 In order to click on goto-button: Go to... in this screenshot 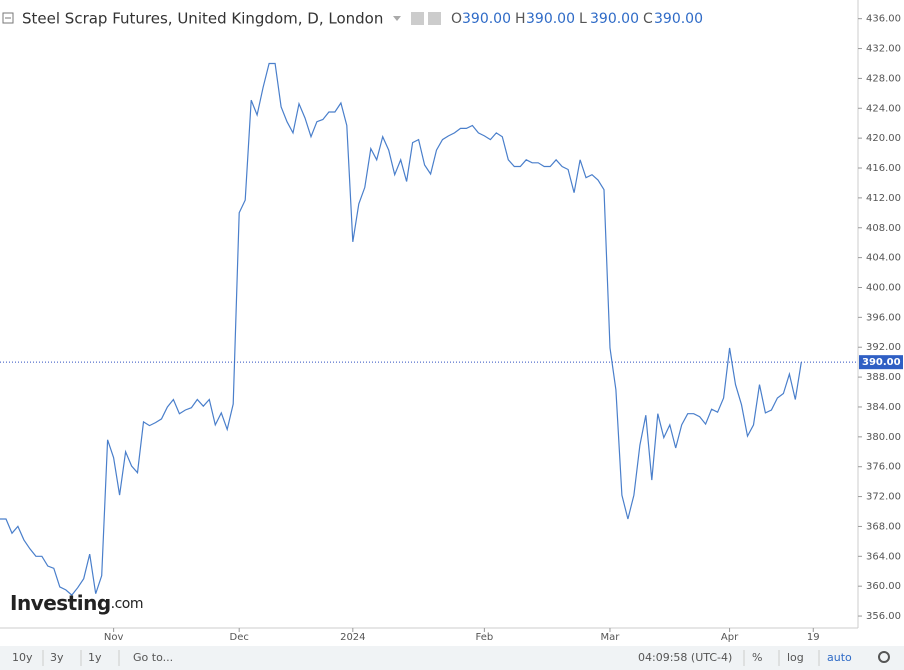, I will do `click(153, 657)`.